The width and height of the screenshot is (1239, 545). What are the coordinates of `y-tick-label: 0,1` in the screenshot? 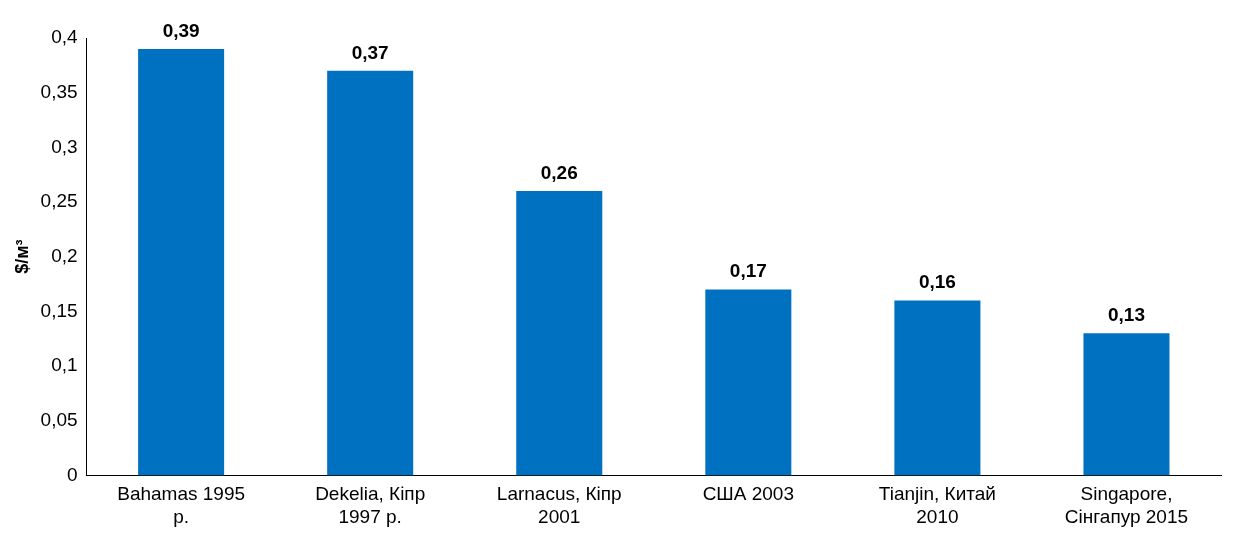 It's located at (64, 365).